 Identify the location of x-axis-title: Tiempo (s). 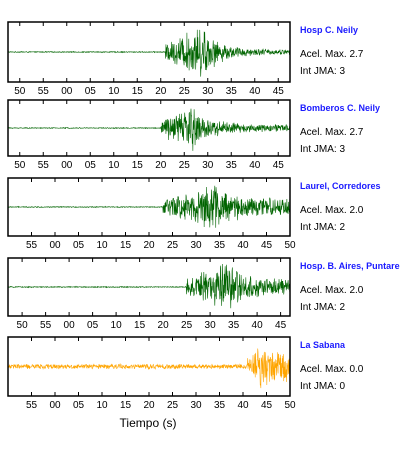
(148, 423).